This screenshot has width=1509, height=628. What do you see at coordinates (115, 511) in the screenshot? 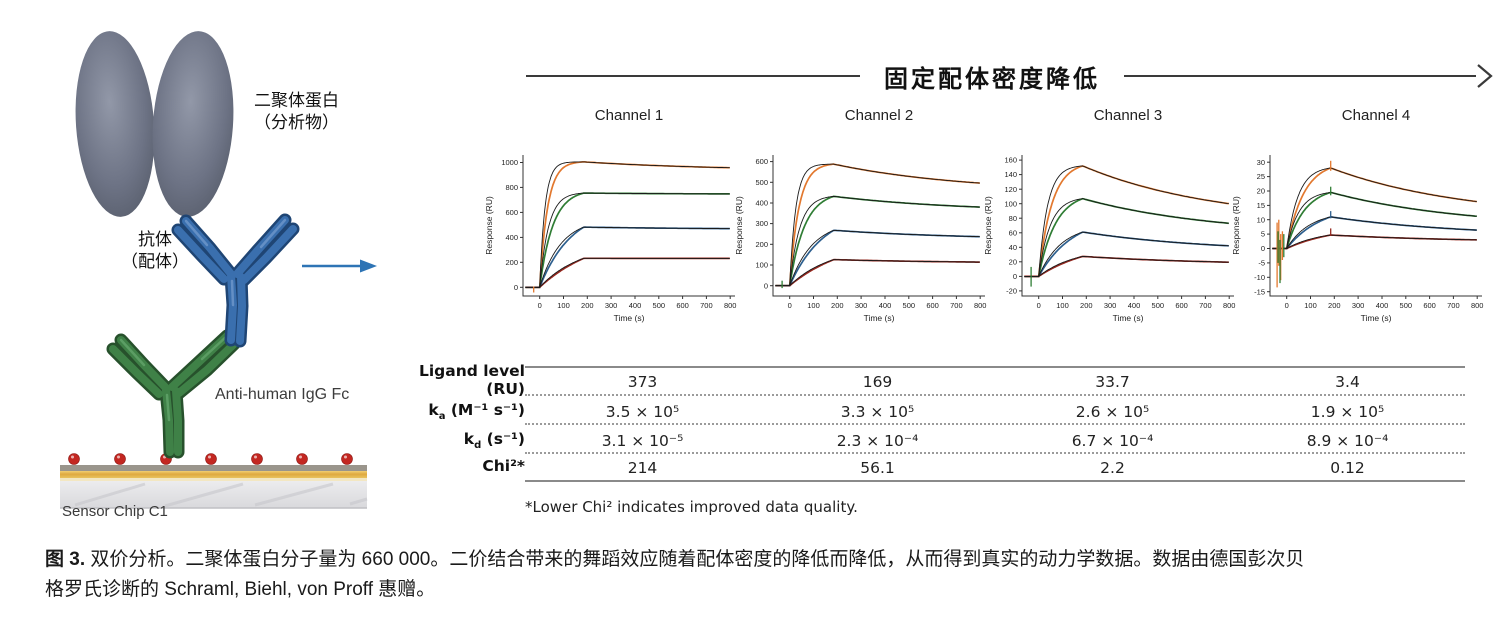
I see `sensor-chip-label: Sensor Chip C1` at bounding box center [115, 511].